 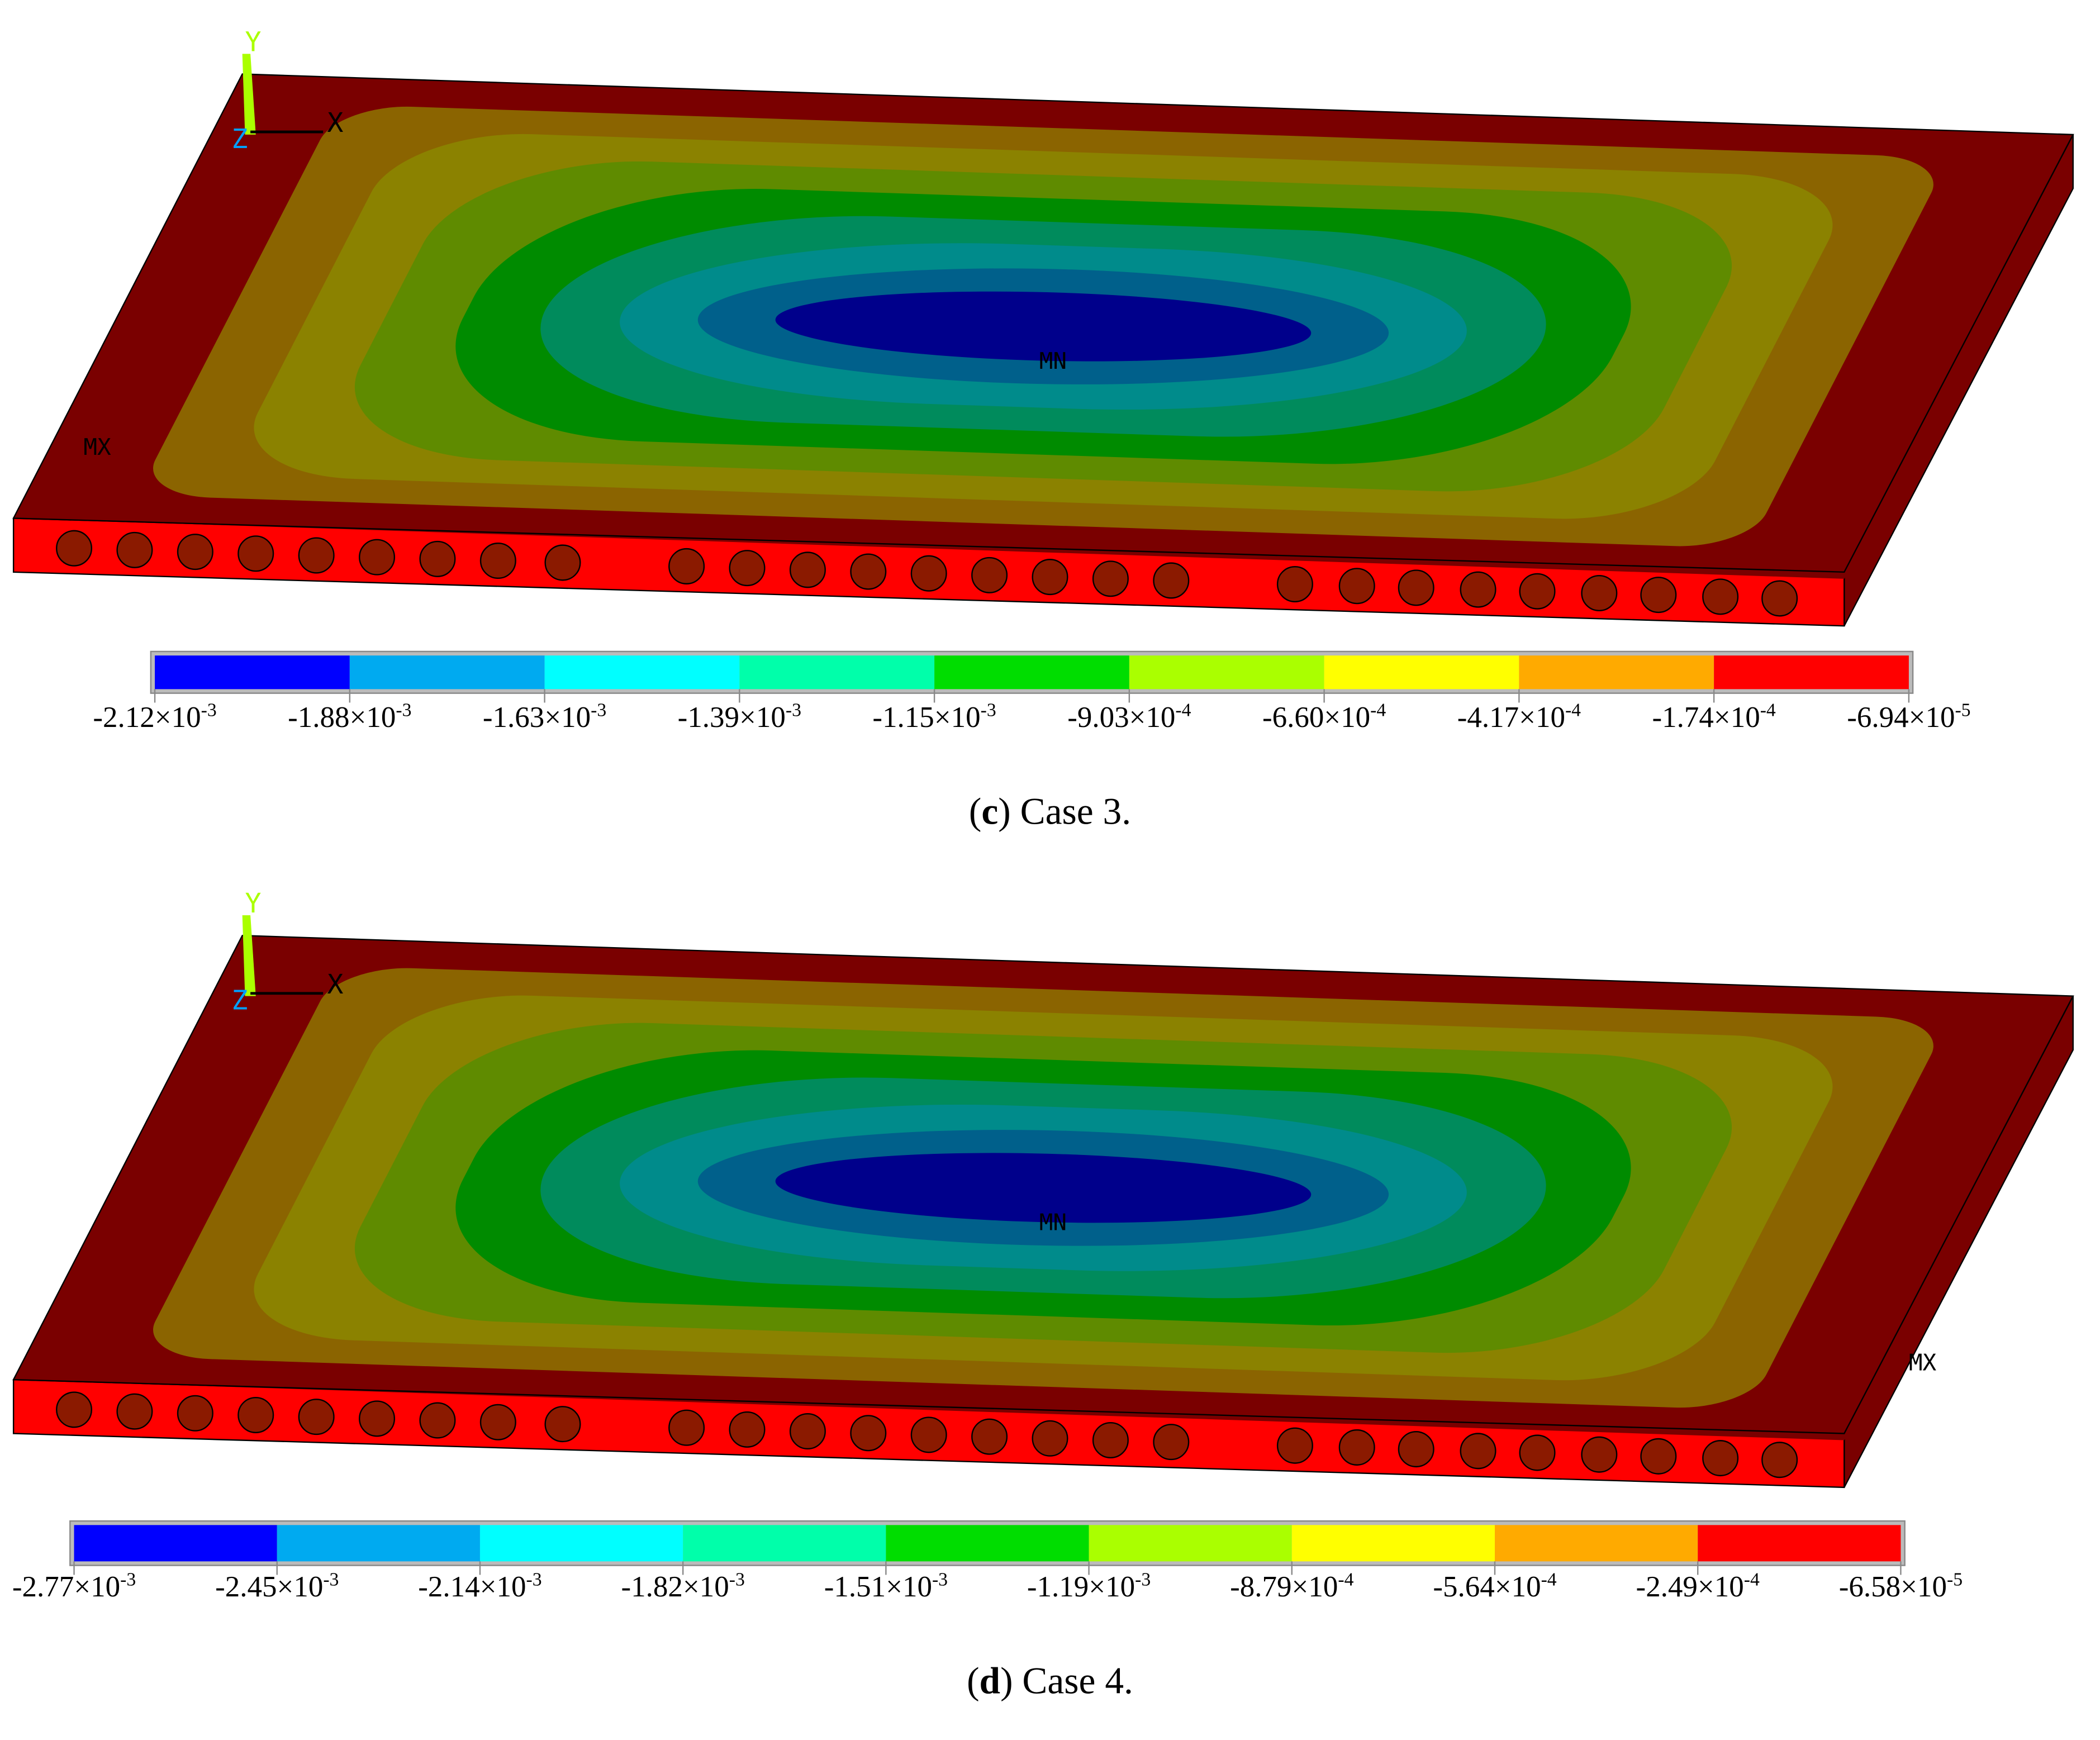 What do you see at coordinates (1955, 1580) in the screenshot?
I see `label-exponent: -5` at bounding box center [1955, 1580].